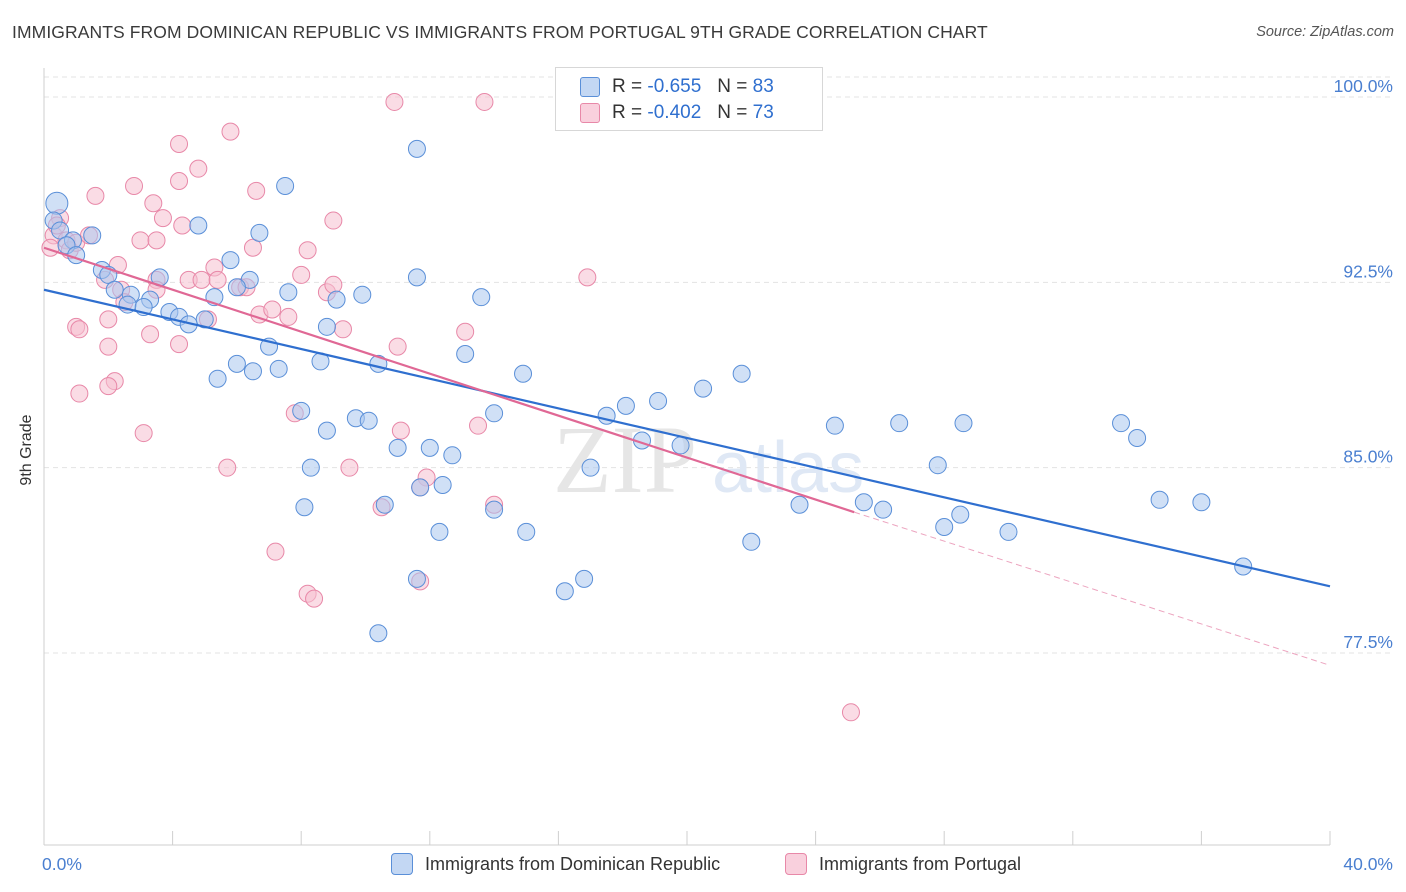 This screenshot has height=892, width=1406. What do you see at coordinates (1363, 86) in the screenshot?
I see `y-tick-label: 100.0%` at bounding box center [1363, 86].